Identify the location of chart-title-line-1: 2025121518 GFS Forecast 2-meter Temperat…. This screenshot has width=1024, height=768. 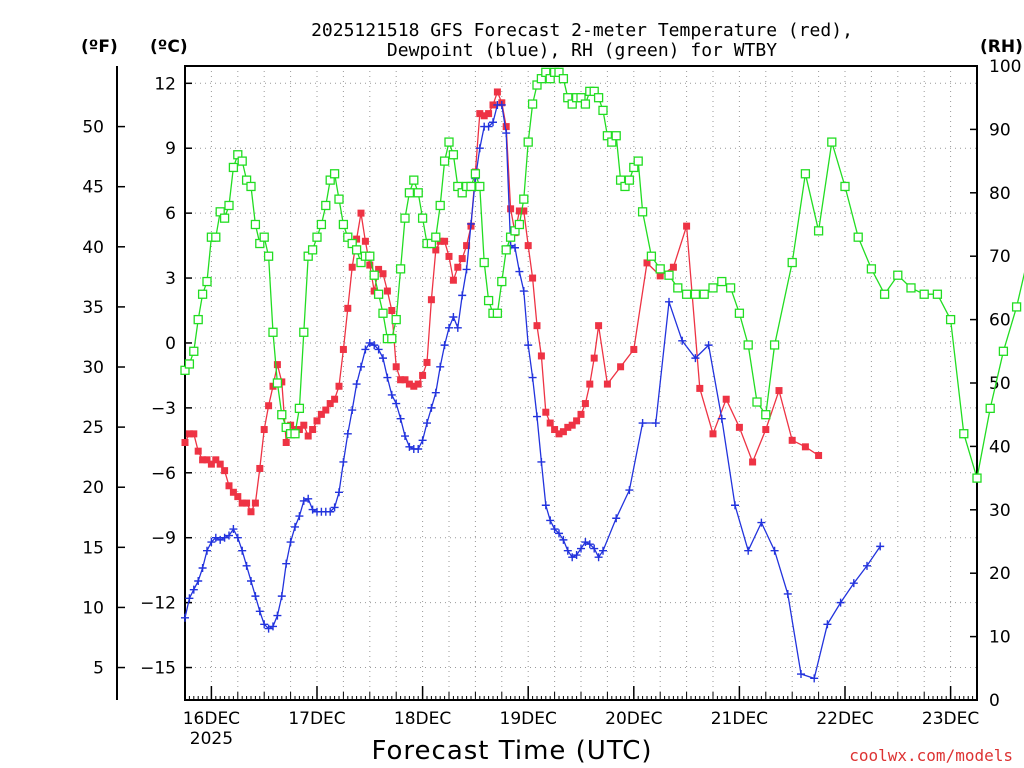
(582, 30).